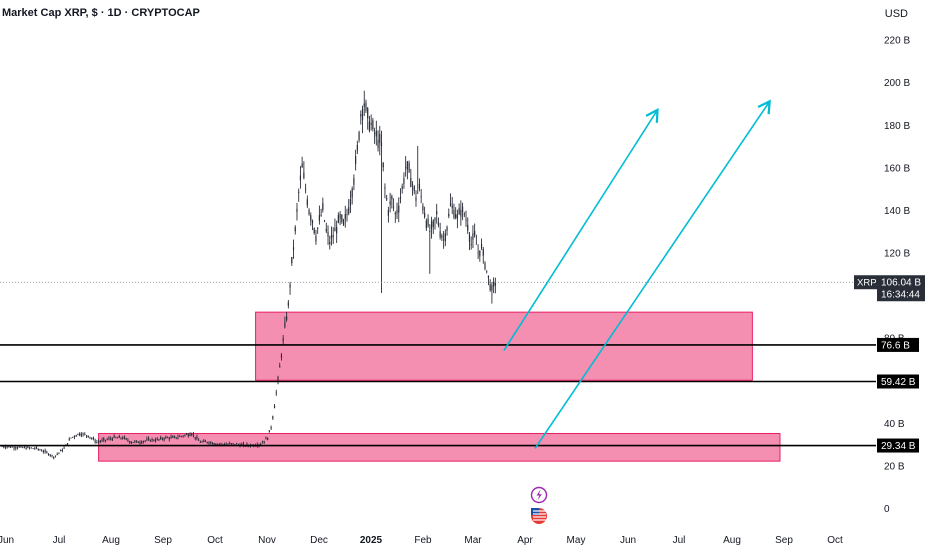 This screenshot has width=932, height=550. I want to click on x-tick-label: Dec, so click(319, 540).